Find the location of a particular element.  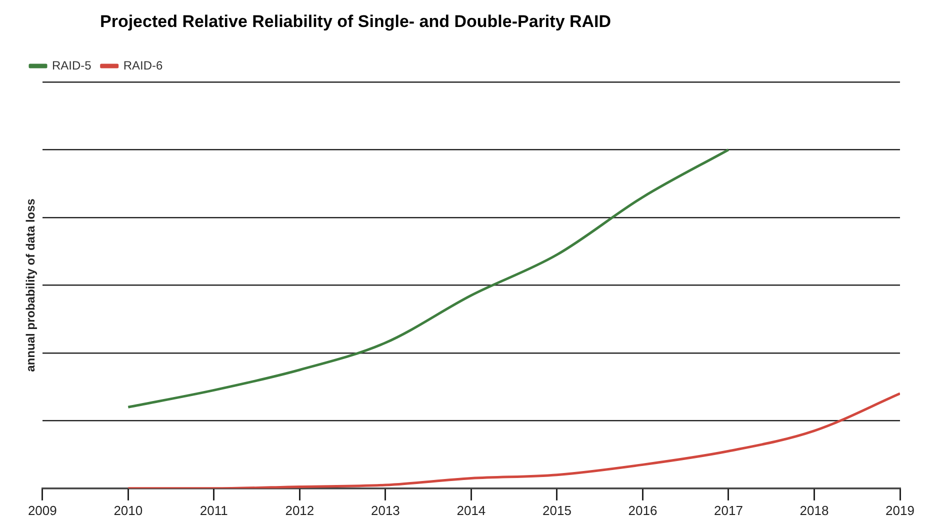

x-tick-label: 2011 is located at coordinates (214, 510).